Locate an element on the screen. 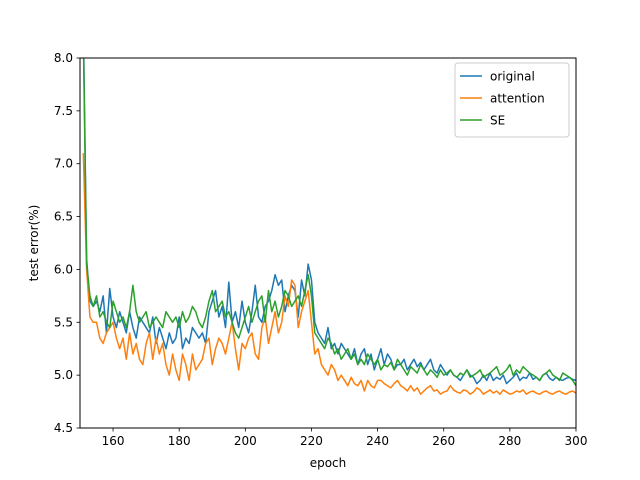 The height and width of the screenshot is (480, 640). y-tick-label: 5.5 is located at coordinates (63, 322).